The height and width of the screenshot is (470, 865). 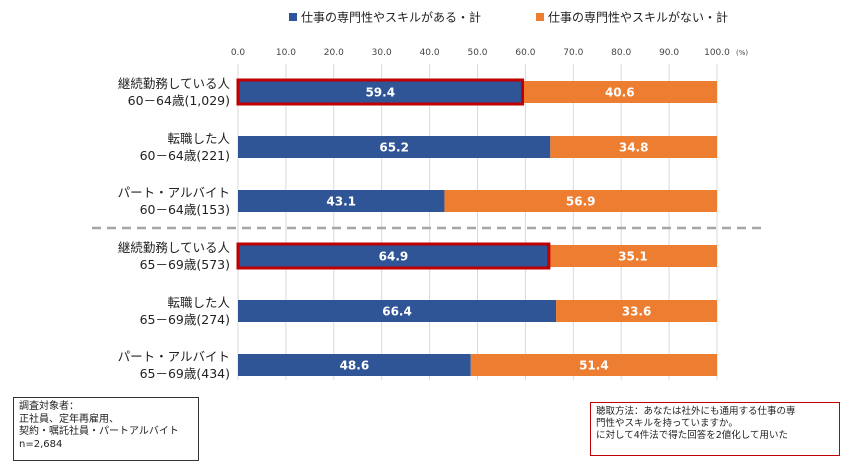 I want to click on survey-target-line: n=2,684, so click(x=41, y=444).